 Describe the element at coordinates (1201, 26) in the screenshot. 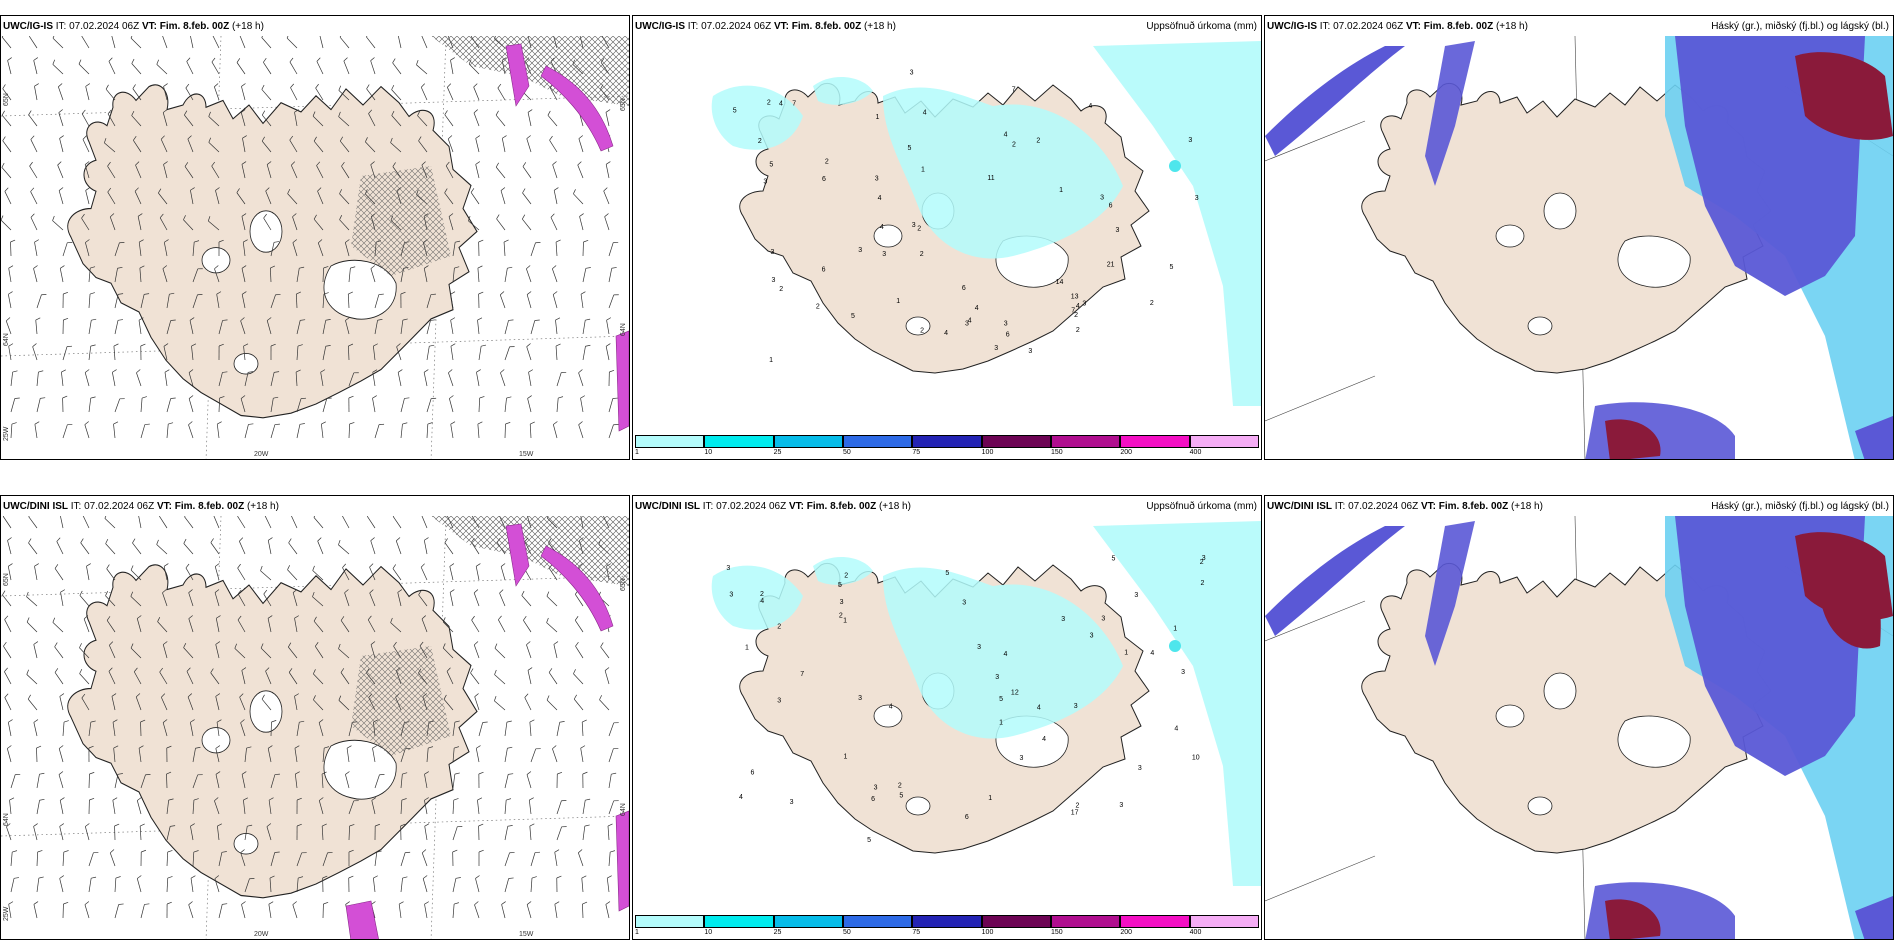

I see `panel-variable-title: Uppsöfnuð úrkoma (mm)` at that location.